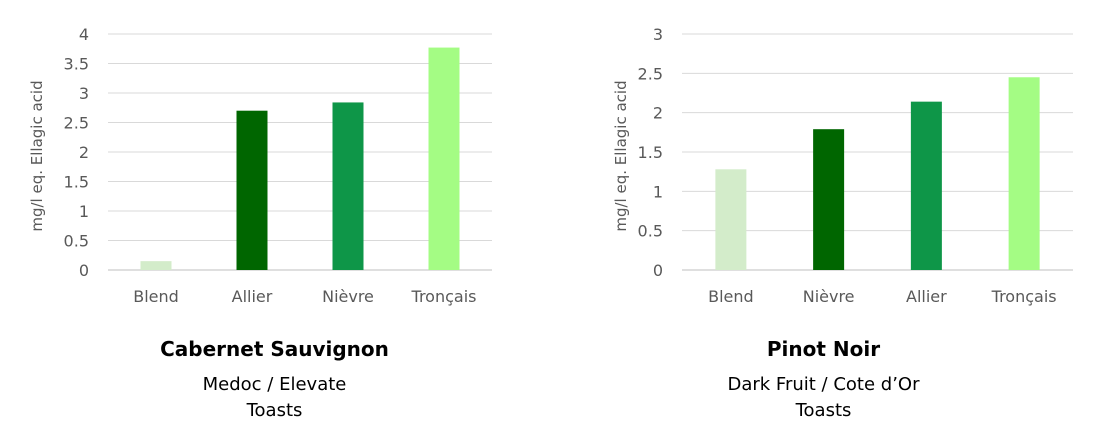  What do you see at coordinates (823, 398) in the screenshot?
I see `chart-caption-subtitle: Dark Fruit / Cote d’Or Toasts` at bounding box center [823, 398].